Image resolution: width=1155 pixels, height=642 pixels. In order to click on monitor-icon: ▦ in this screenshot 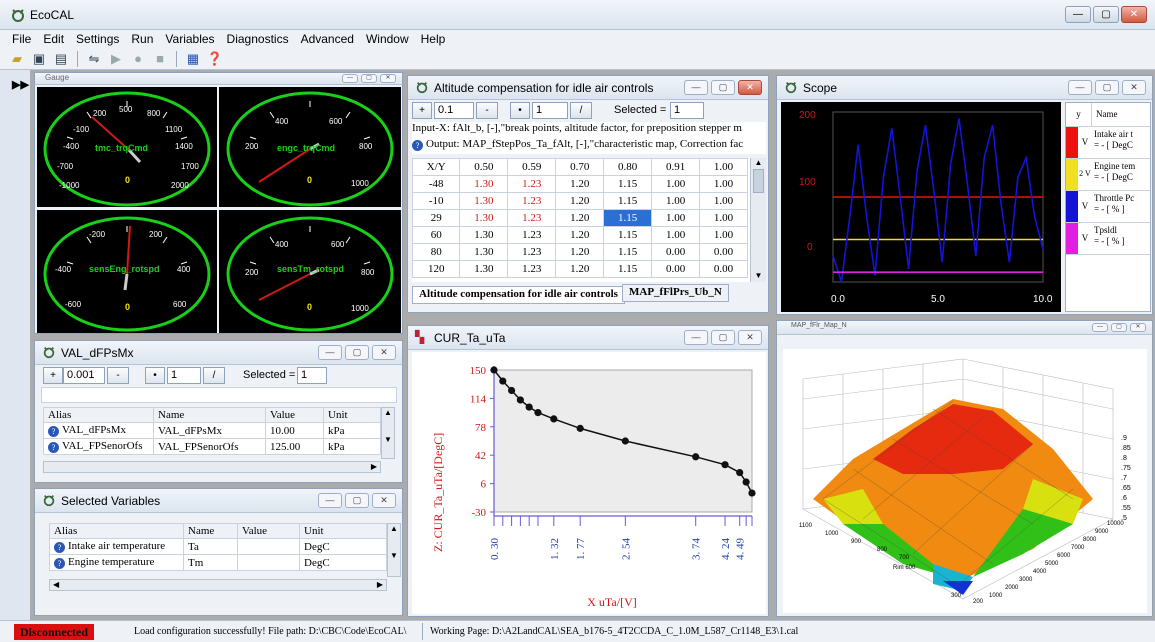, I will do `click(193, 58)`.